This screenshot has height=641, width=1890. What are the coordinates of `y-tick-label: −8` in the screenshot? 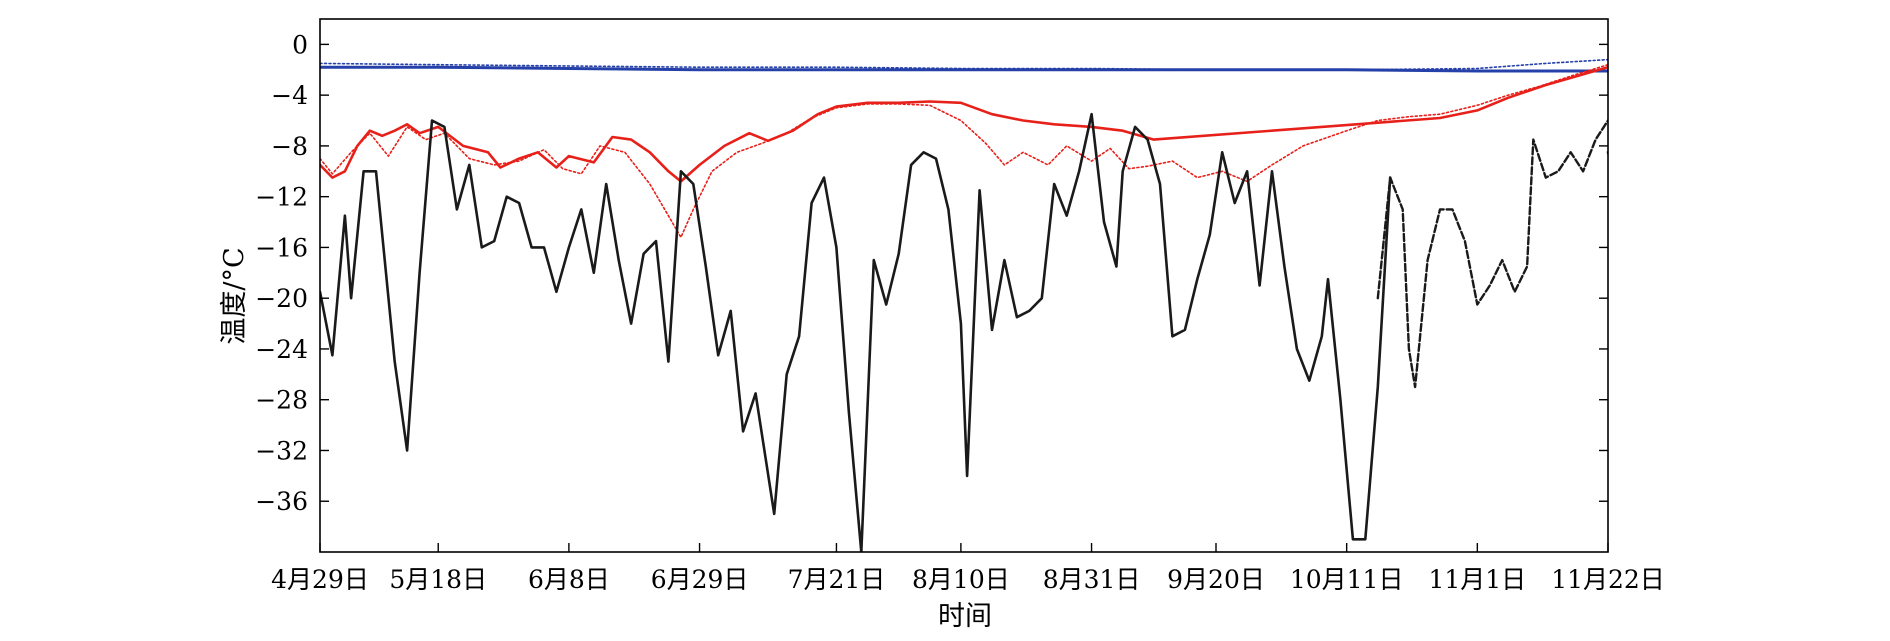 It's located at (289, 146).